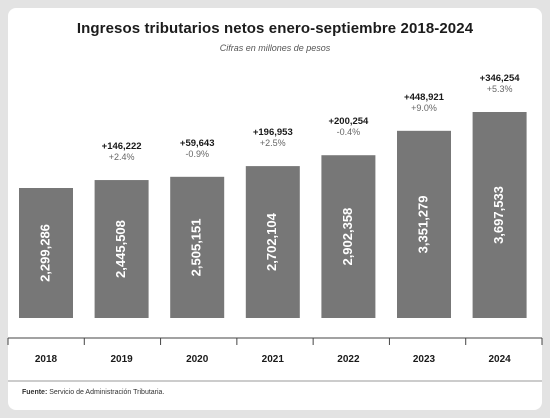  I want to click on bar-2024, so click(499, 215).